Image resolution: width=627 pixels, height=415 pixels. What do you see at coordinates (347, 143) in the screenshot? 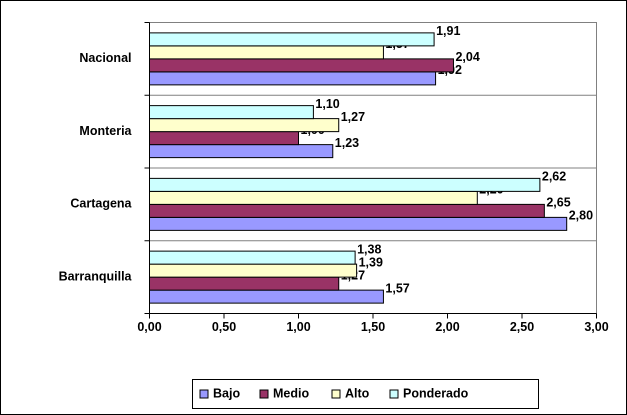
I see `value-label: 1,23` at bounding box center [347, 143].